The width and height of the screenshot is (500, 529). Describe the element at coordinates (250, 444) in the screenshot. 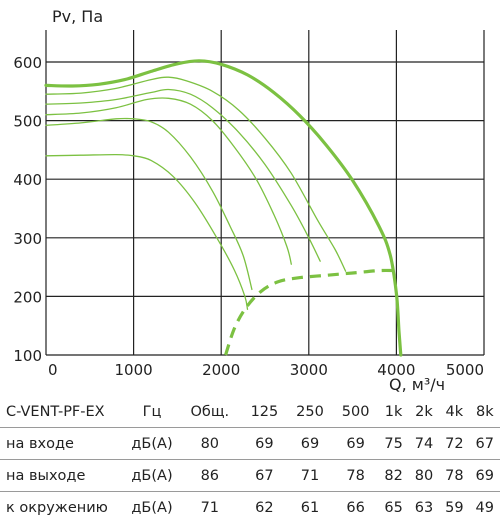

I see `table-row-inlet: на входе дБ(А) 80 69 69 69 75 74 72 67` at that location.